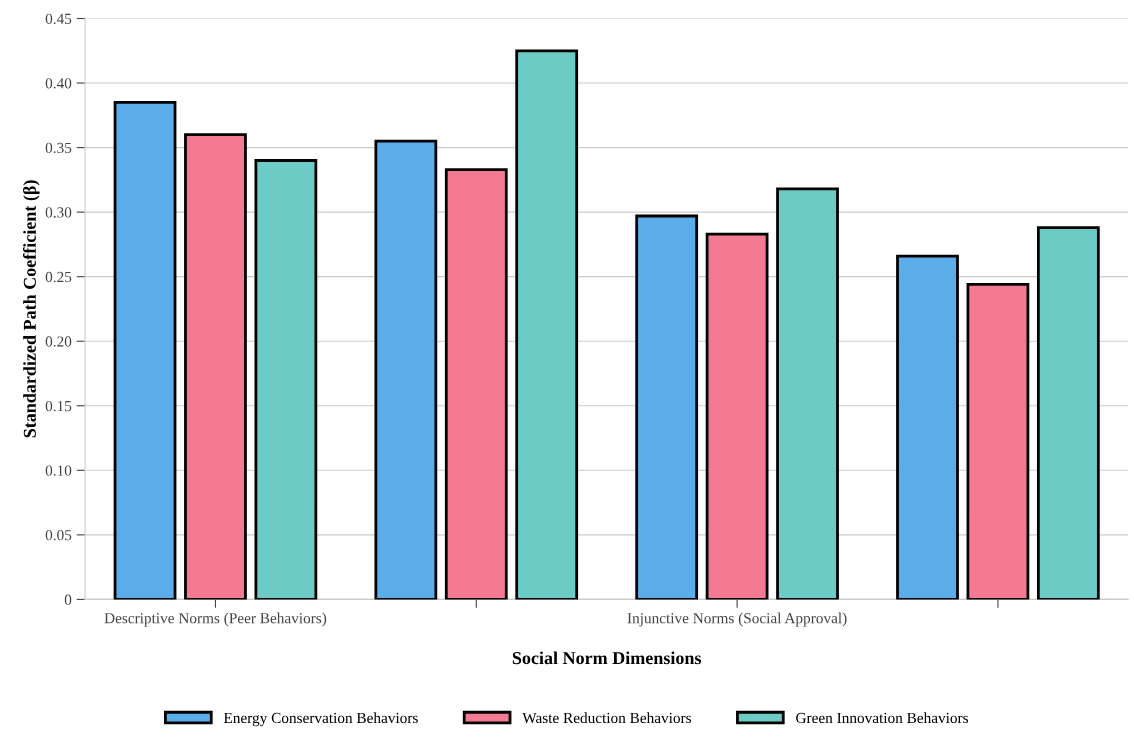 Image resolution: width=1134 pixels, height=740 pixels. What do you see at coordinates (58, 470) in the screenshot?
I see `y-tick-label: 0.10` at bounding box center [58, 470].